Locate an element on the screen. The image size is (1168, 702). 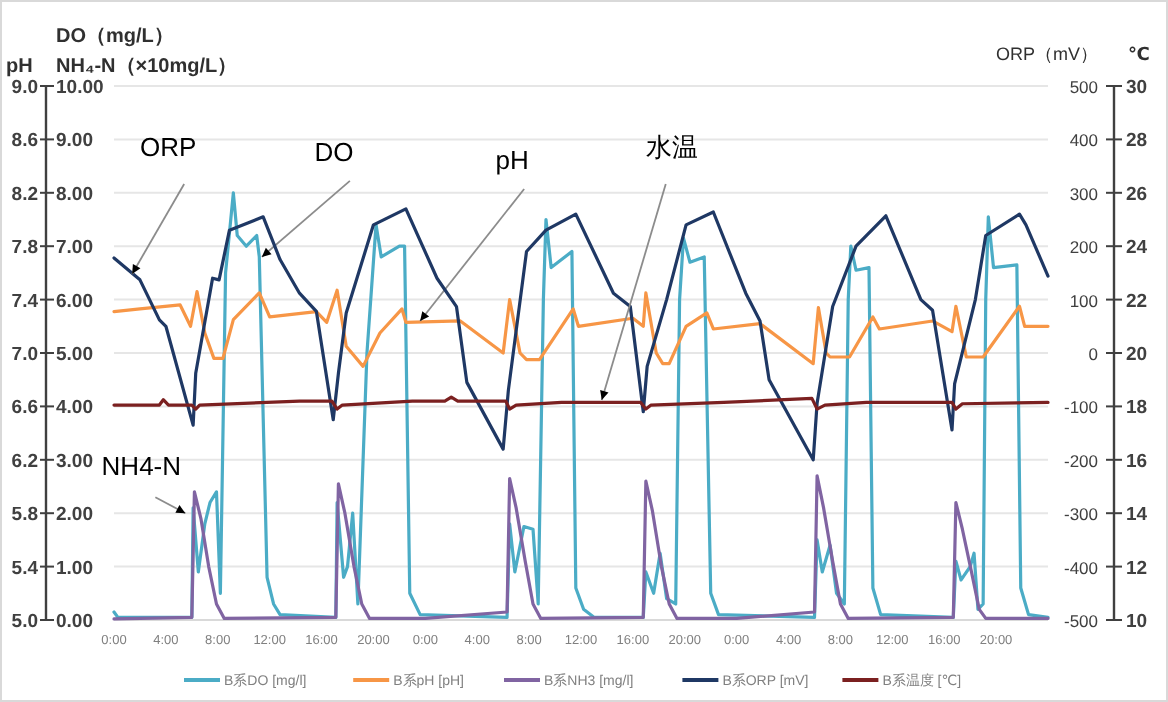
y-tick-label: -300 is located at coordinates (1081, 514).